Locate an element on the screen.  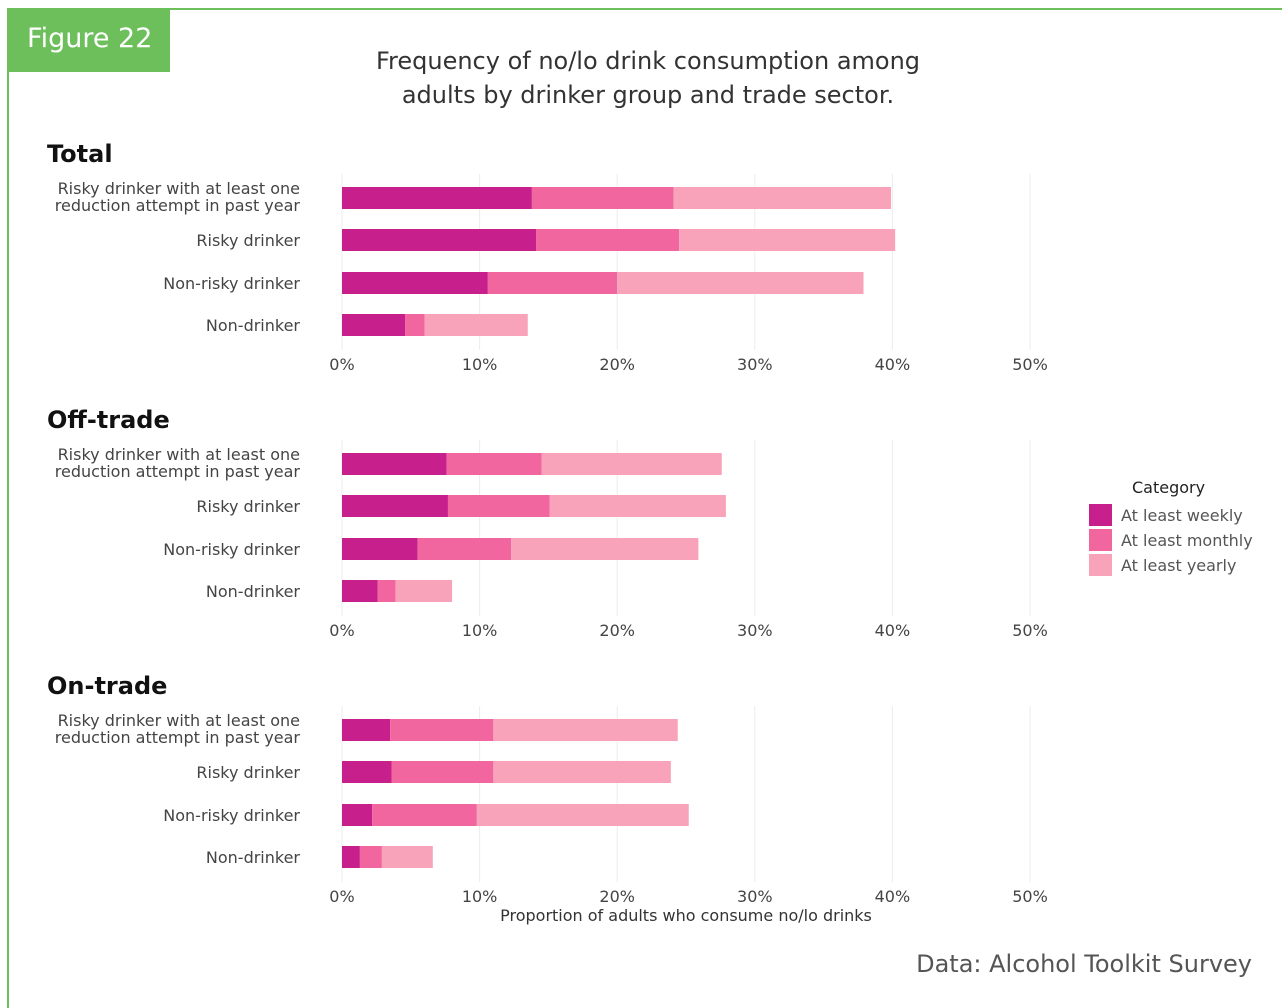
panel-title: Off-trade is located at coordinates (108, 420).